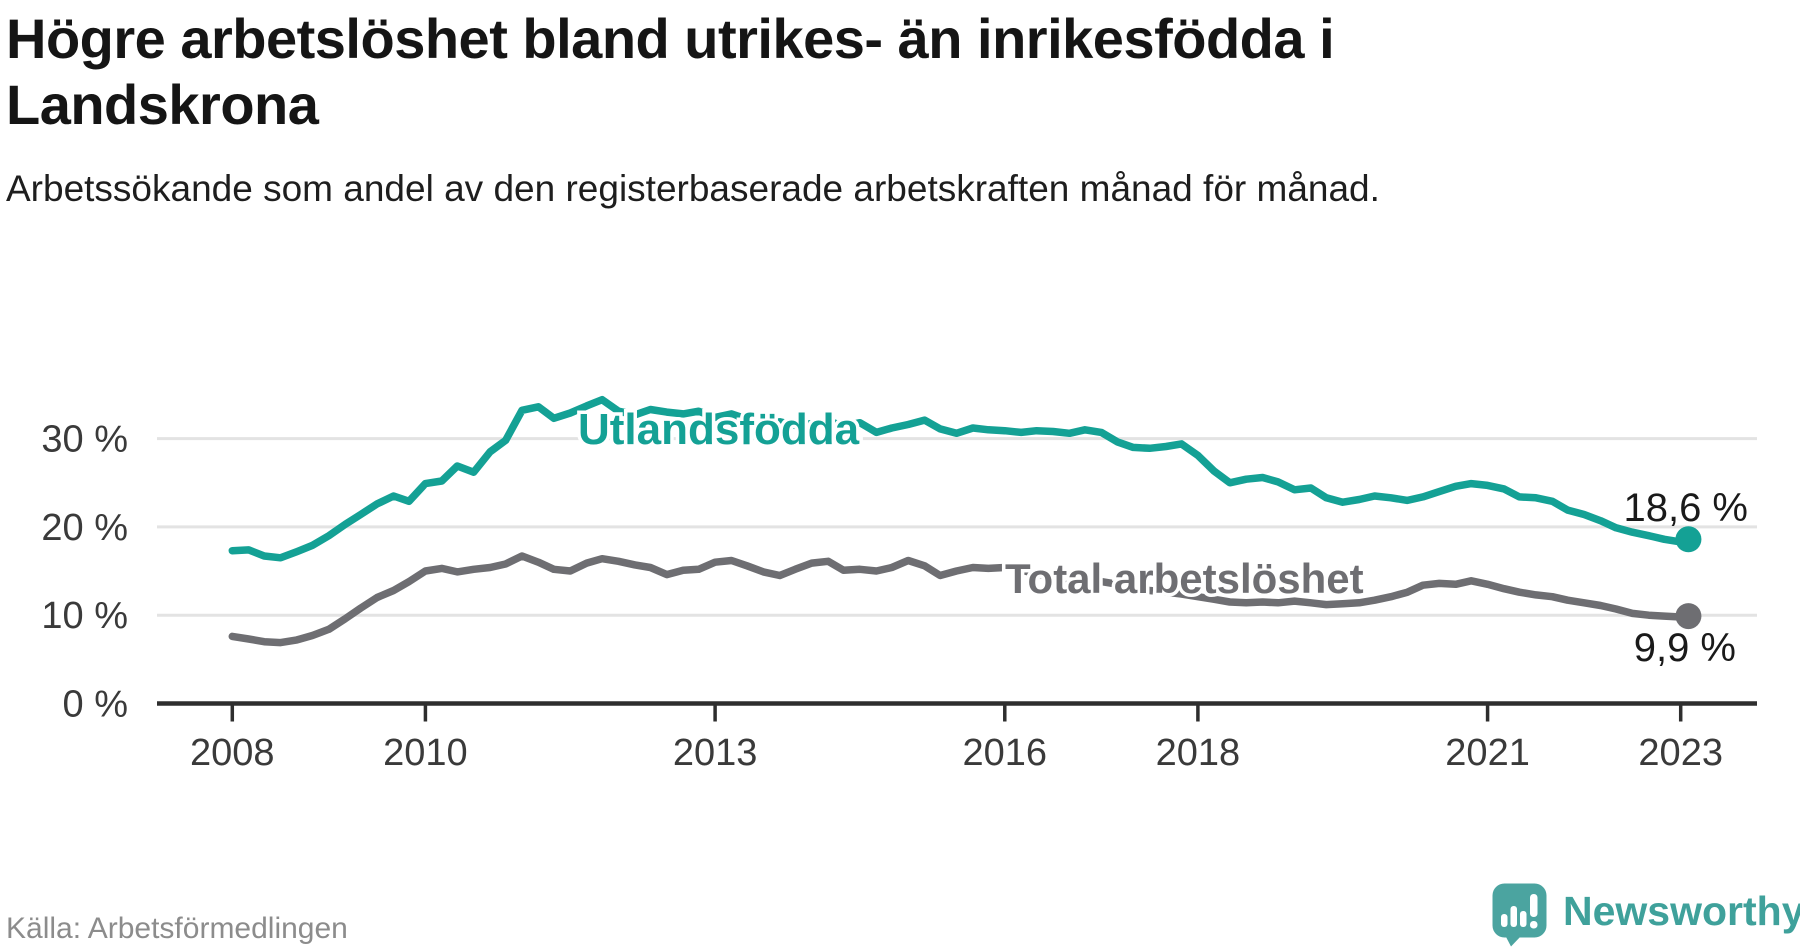  Describe the element at coordinates (1681, 911) in the screenshot. I see `brand-name: Newsworthy` at that location.